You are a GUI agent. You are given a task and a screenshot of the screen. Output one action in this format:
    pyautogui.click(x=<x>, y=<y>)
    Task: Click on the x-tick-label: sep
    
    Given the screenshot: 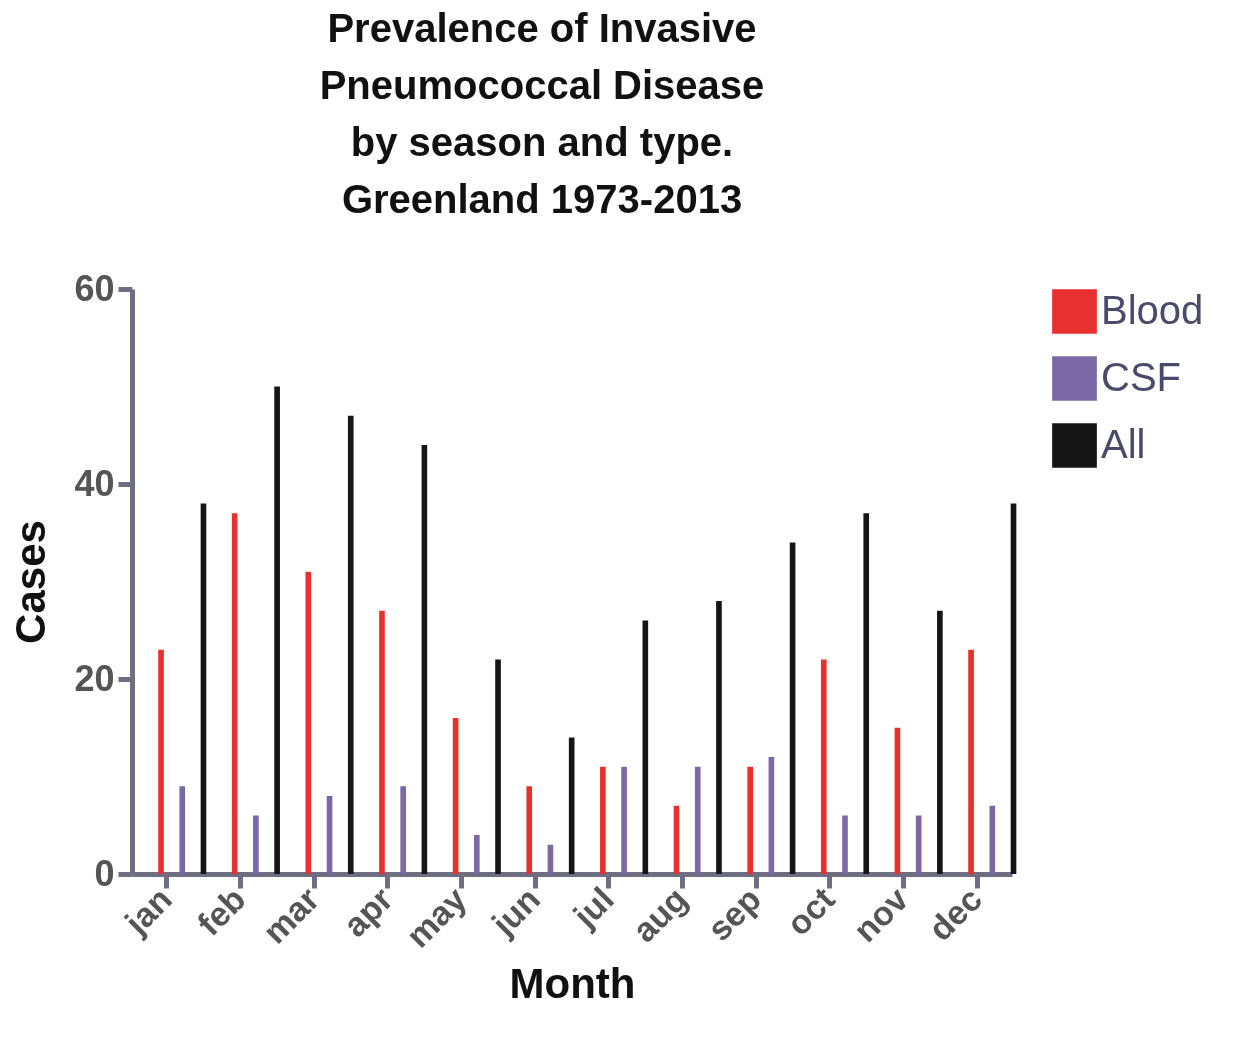 What is the action you would take?
    pyautogui.click(x=734, y=913)
    